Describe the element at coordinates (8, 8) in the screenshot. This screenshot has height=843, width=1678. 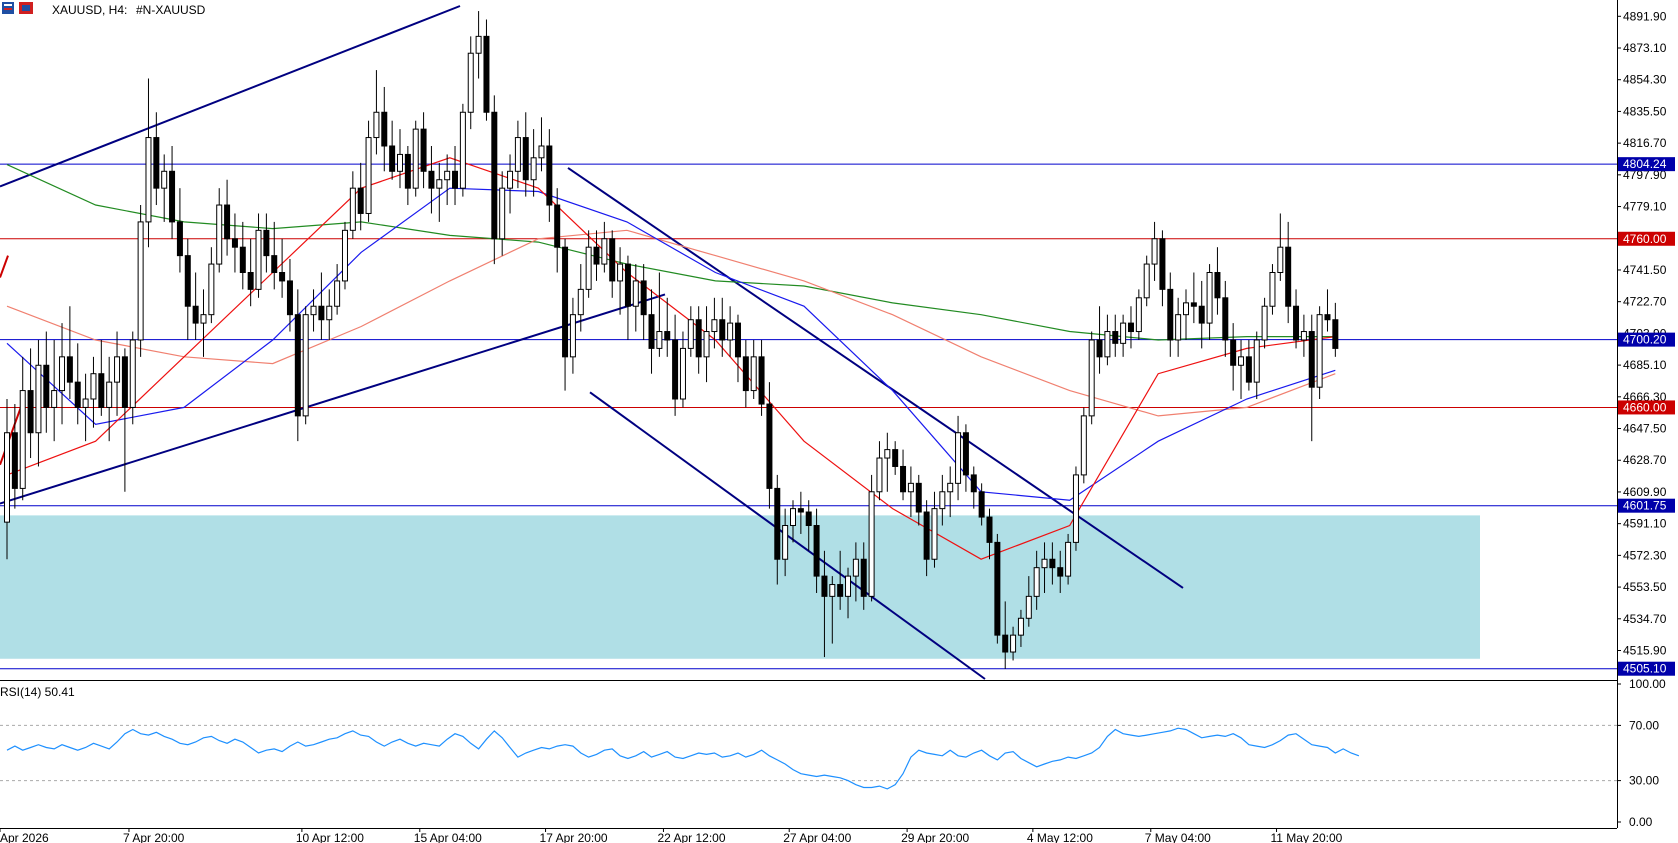
I see `chart-window-icon` at that location.